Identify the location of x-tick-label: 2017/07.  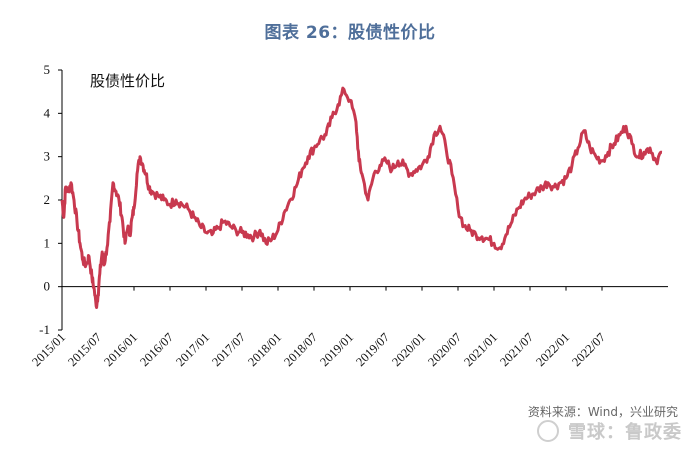
(228, 349).